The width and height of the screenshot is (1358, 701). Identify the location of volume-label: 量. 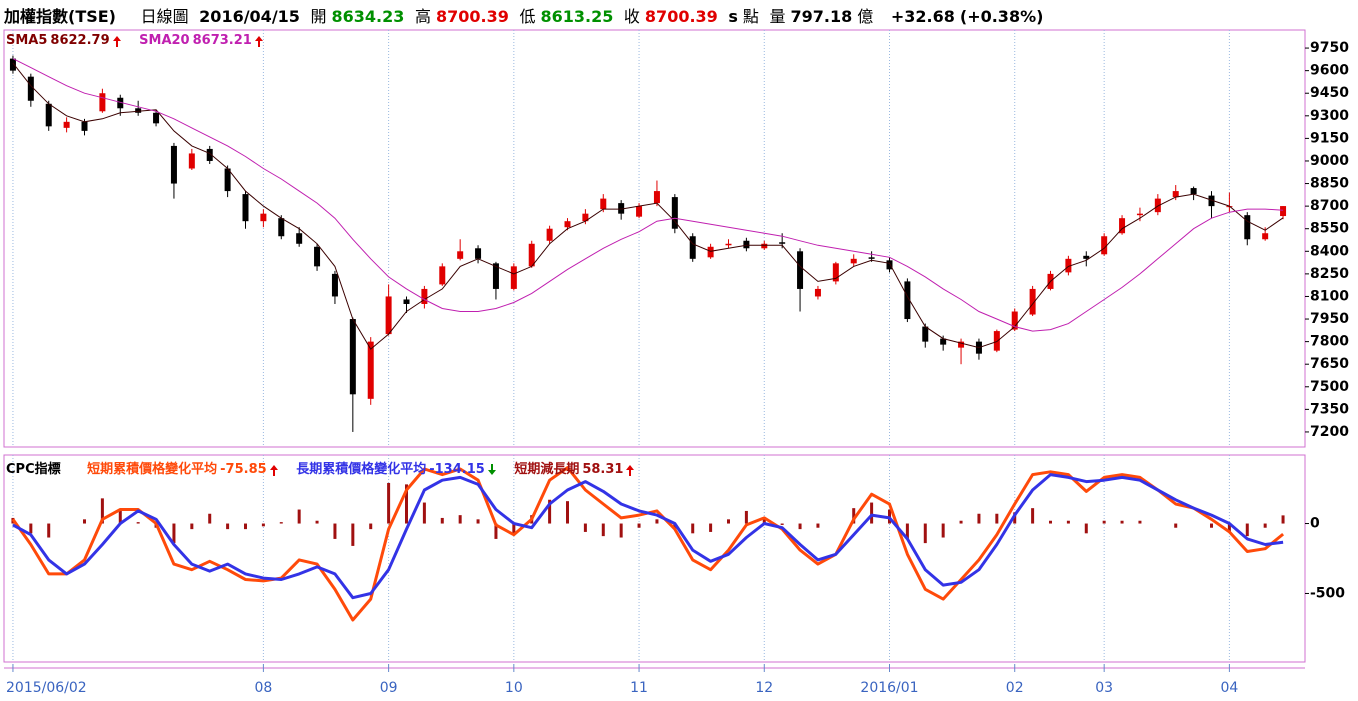
(777, 16).